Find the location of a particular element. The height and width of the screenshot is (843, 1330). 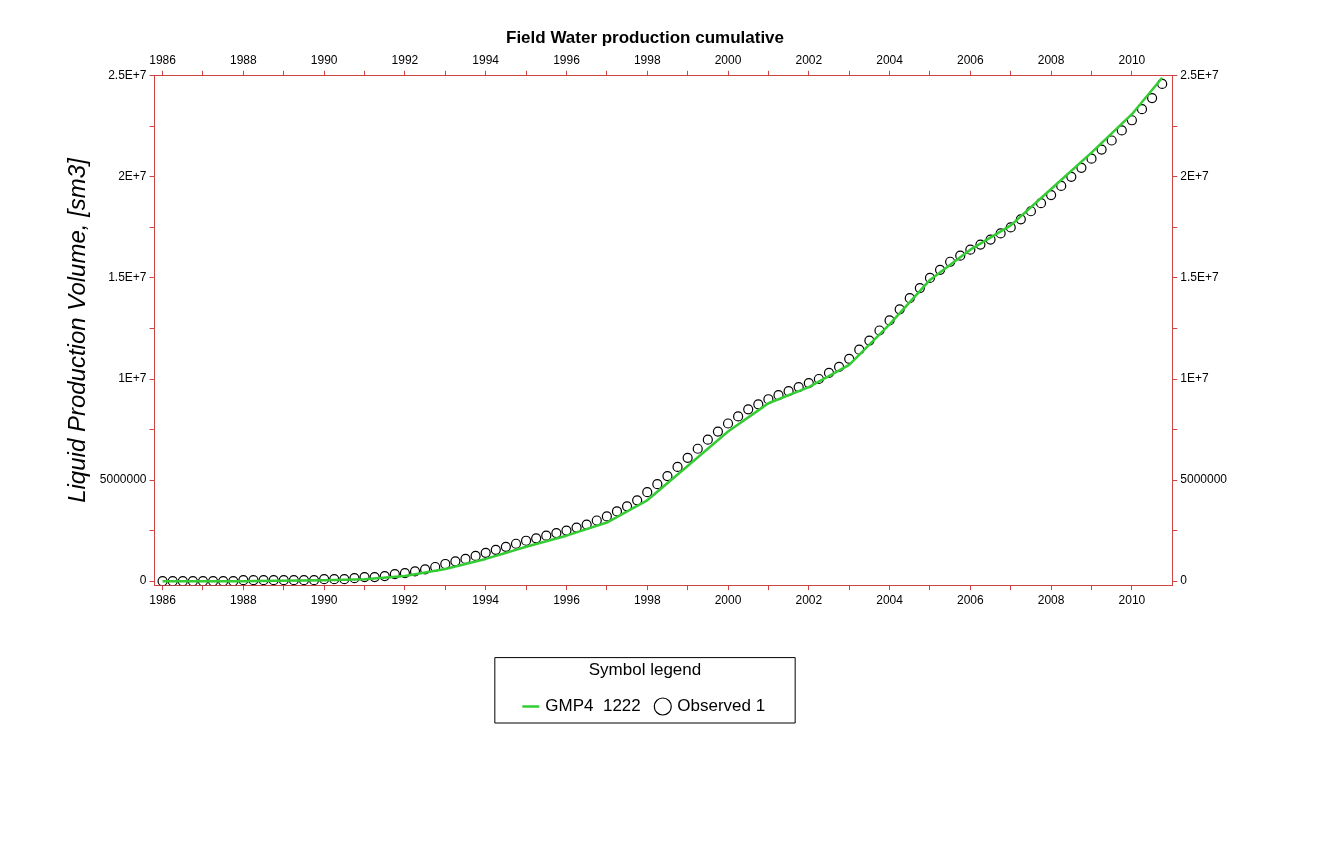

x-tick-label: 1986 is located at coordinates (163, 599).